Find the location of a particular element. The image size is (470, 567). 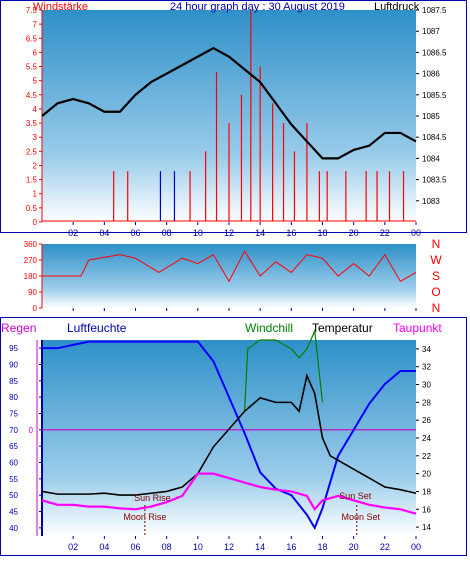

windchill-line is located at coordinates (283, 370).